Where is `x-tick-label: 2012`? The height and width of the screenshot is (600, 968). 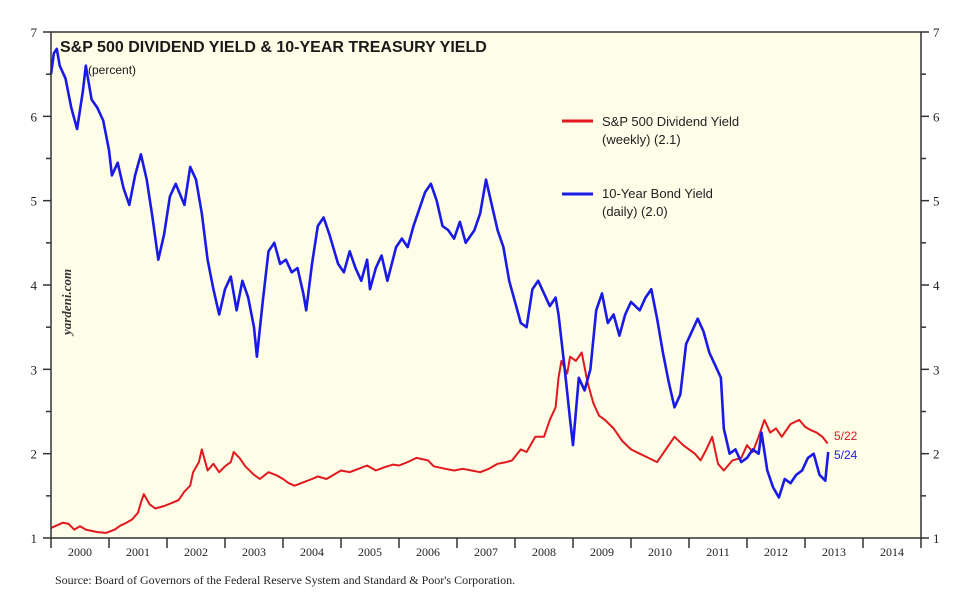 x-tick-label: 2012 is located at coordinates (776, 552).